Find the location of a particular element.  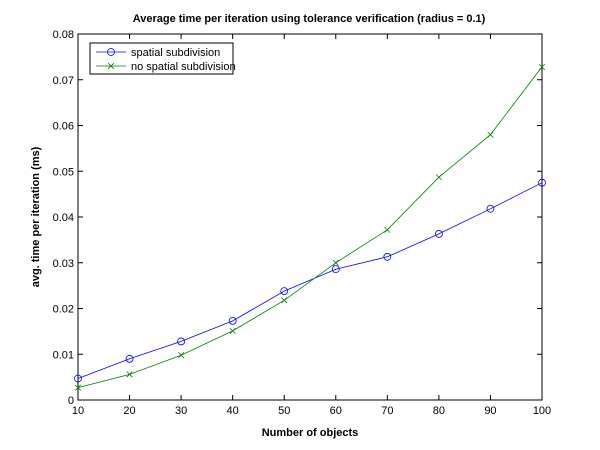

y-tick-label: 0 is located at coordinates (71, 401).